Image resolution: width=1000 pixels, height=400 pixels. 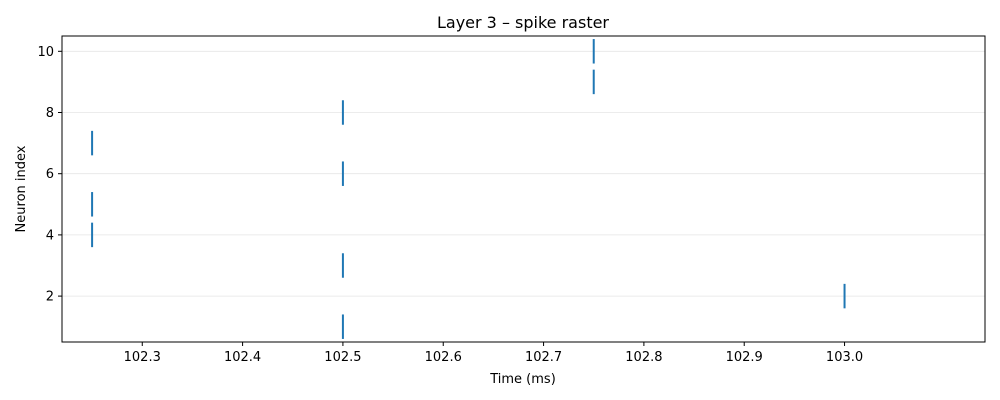 I want to click on y-tick-label: 8, so click(x=50, y=113).